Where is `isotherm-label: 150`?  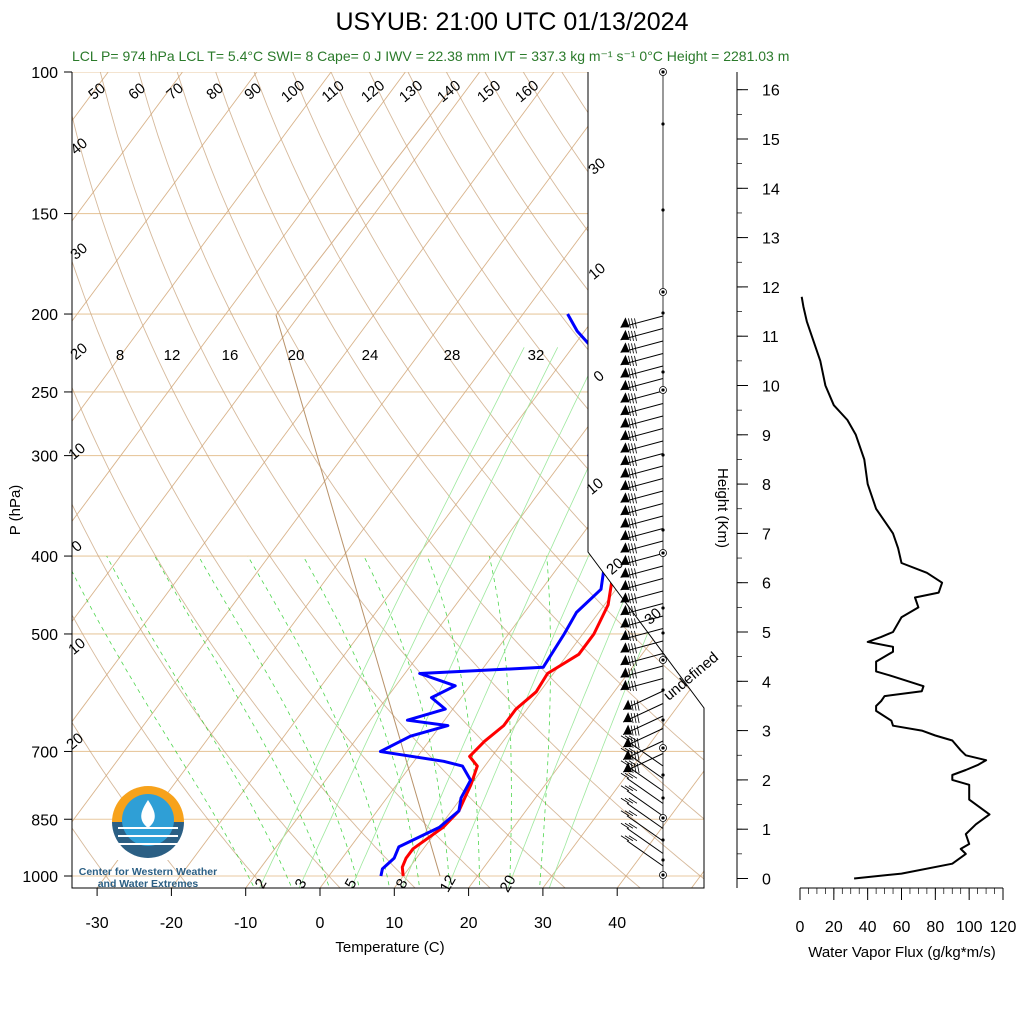
isotherm-label: 150 is located at coordinates (489, 91).